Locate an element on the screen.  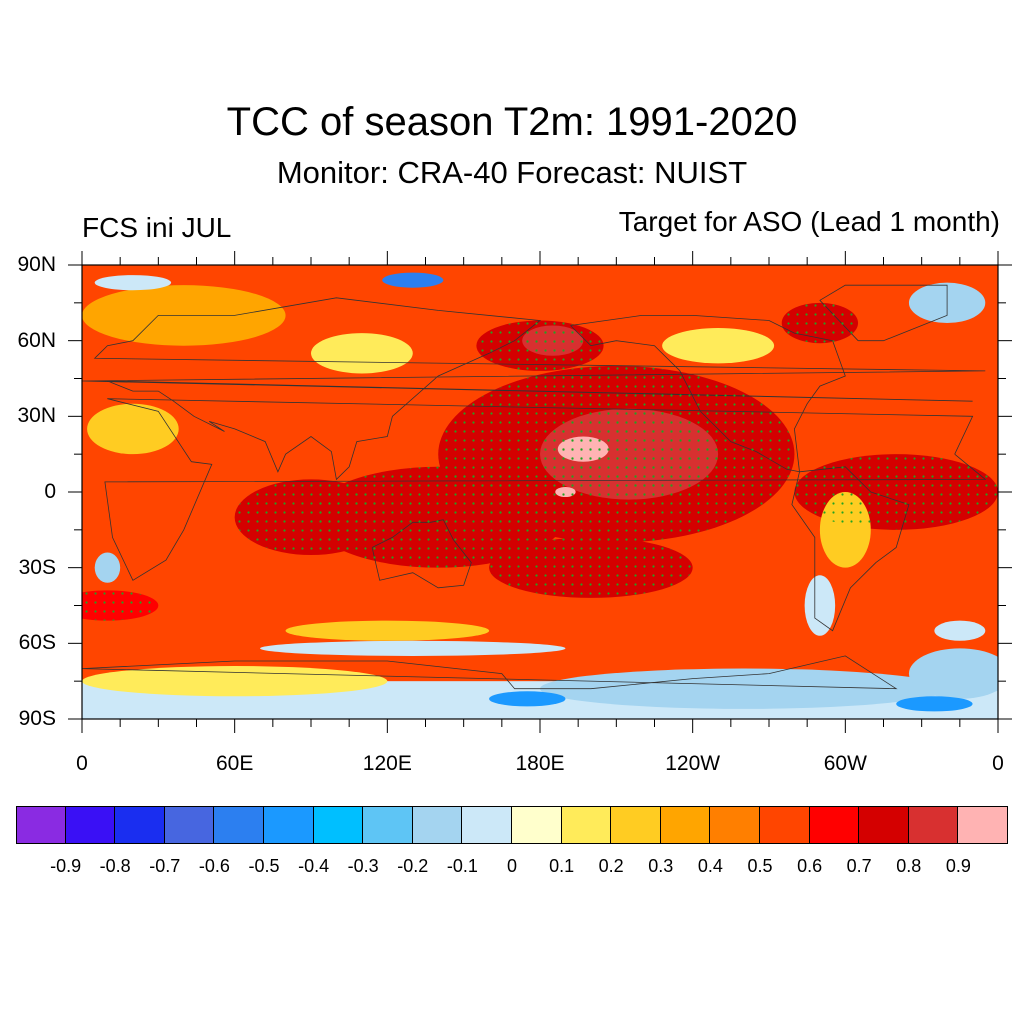
longitude-label: 120E is located at coordinates (387, 763).